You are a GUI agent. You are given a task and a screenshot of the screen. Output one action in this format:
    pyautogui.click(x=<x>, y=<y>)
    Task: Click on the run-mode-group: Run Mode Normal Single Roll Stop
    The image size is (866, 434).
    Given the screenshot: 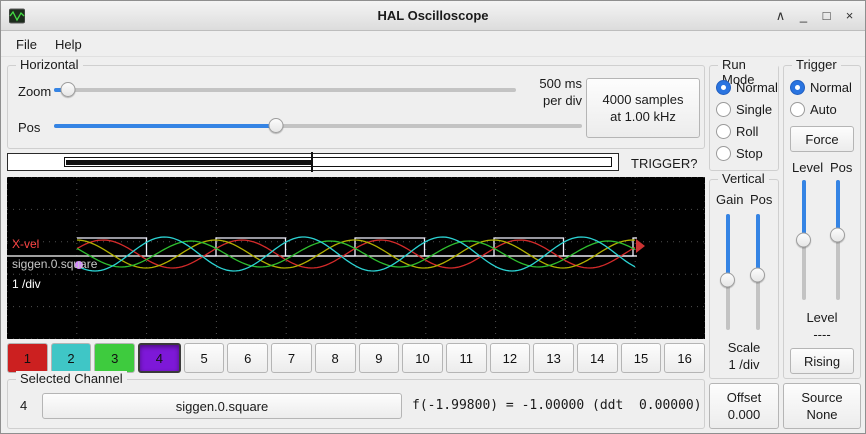 What is the action you would take?
    pyautogui.click(x=744, y=114)
    